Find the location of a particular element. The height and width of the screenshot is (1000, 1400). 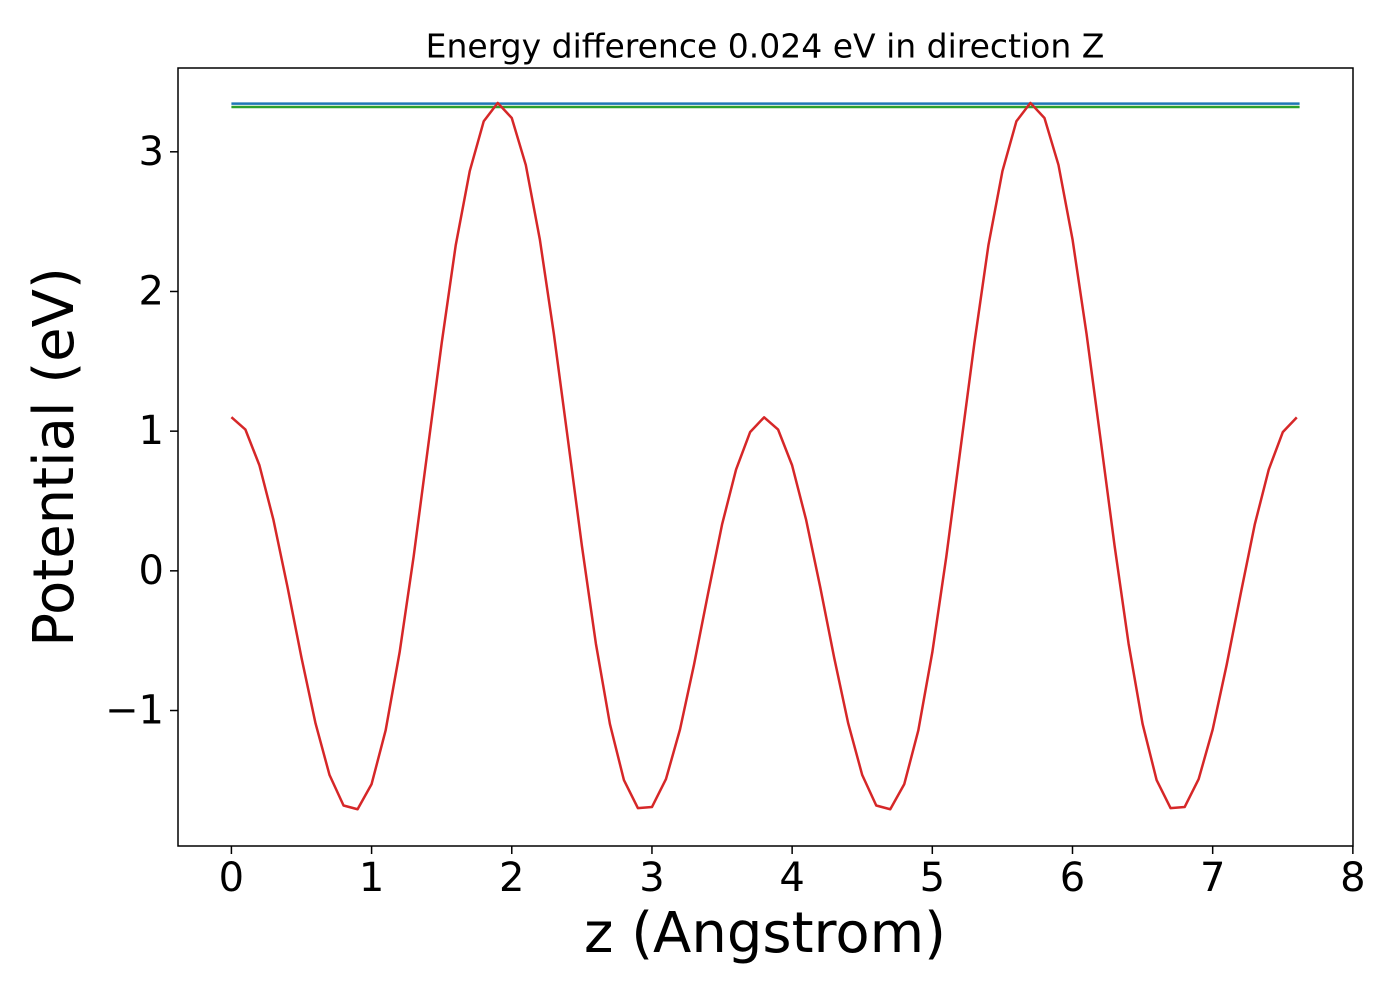

x-tick-label: 0 is located at coordinates (231, 878).